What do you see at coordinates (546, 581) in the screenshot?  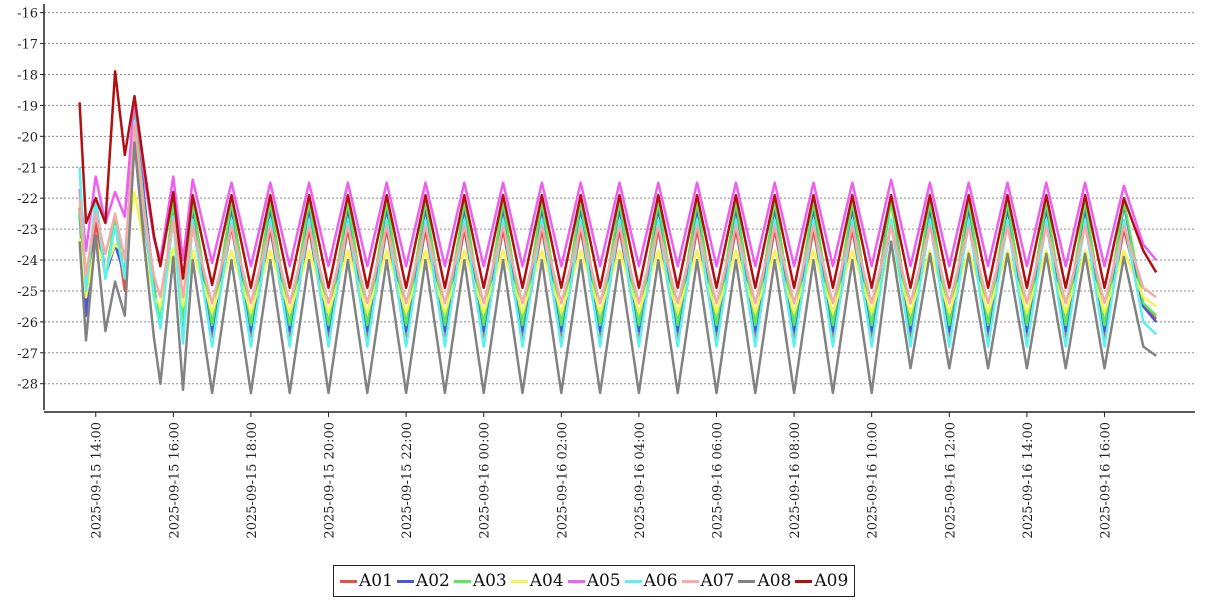 I see `legend-label: A04` at bounding box center [546, 581].